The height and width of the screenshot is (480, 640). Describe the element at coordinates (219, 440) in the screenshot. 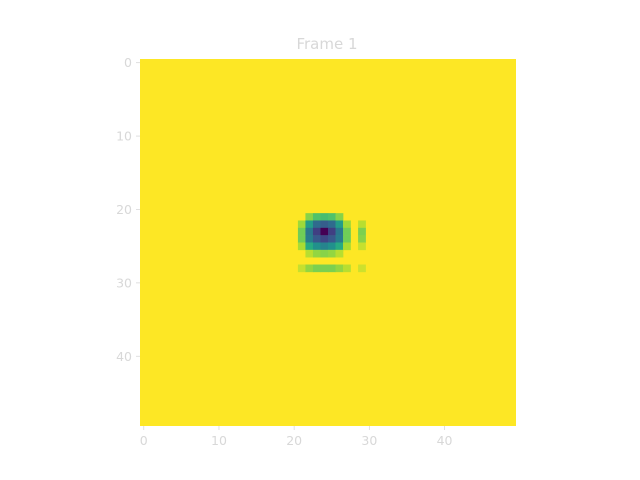

I see `x-tick-label: 10` at that location.